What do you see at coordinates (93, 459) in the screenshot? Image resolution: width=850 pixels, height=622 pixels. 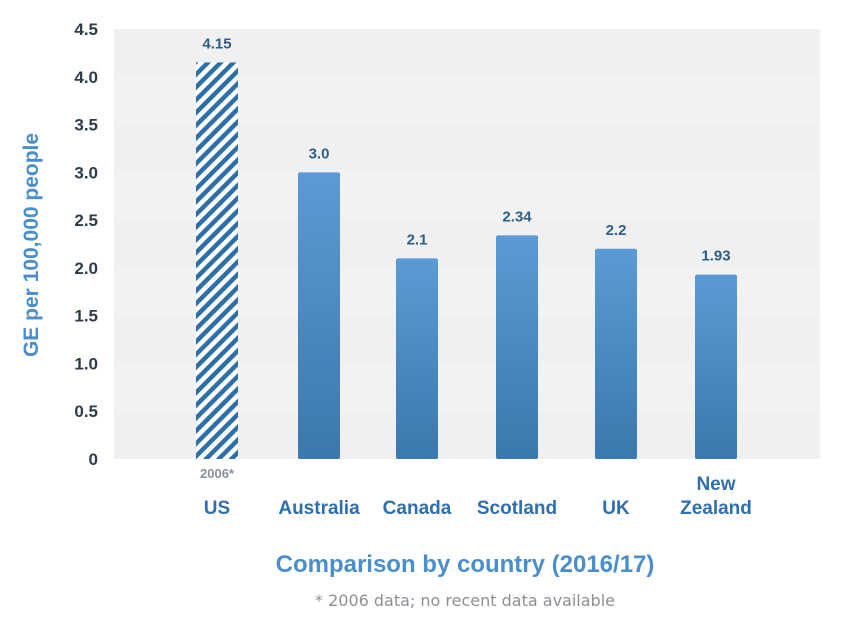 I see `y-tick-label: 0` at bounding box center [93, 459].